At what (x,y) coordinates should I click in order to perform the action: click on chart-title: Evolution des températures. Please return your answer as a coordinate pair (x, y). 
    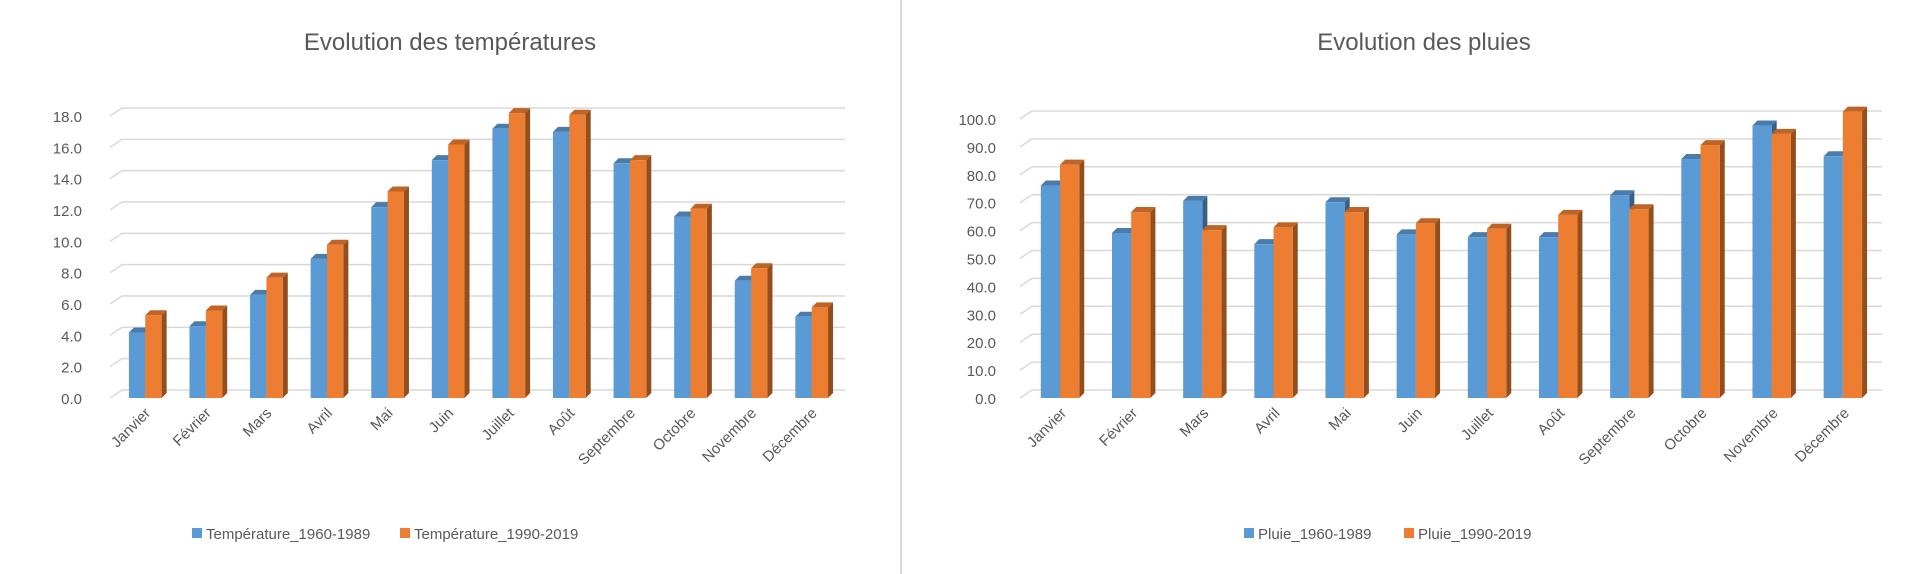
    Looking at the image, I should click on (450, 42).